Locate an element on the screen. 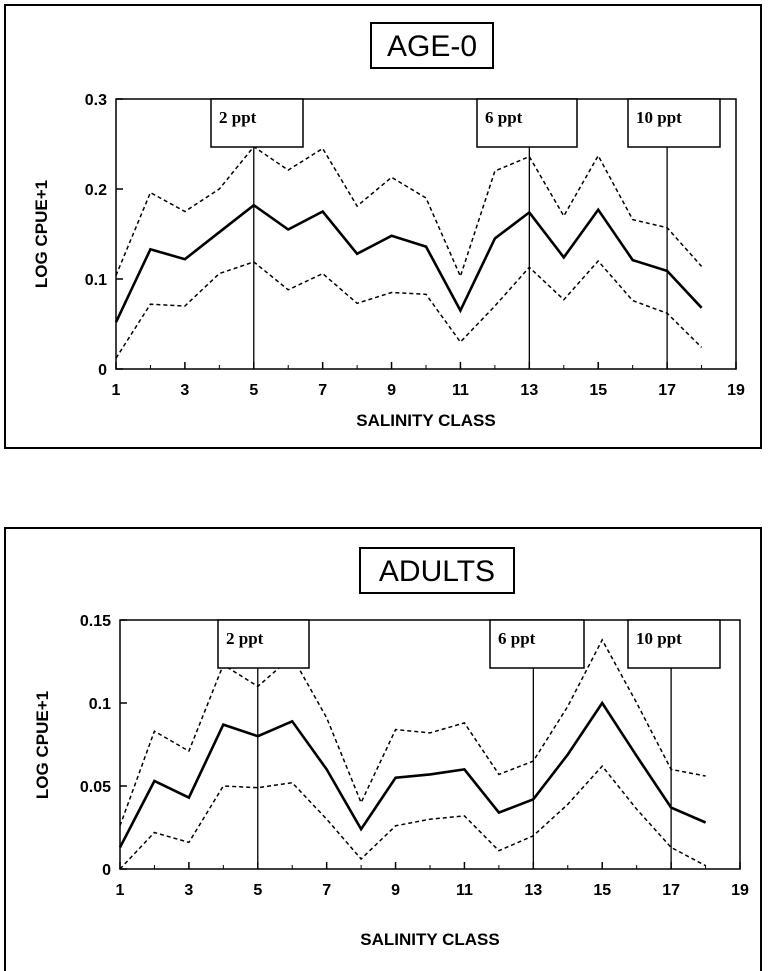  adults-x-tick-label: 1 is located at coordinates (120, 890).